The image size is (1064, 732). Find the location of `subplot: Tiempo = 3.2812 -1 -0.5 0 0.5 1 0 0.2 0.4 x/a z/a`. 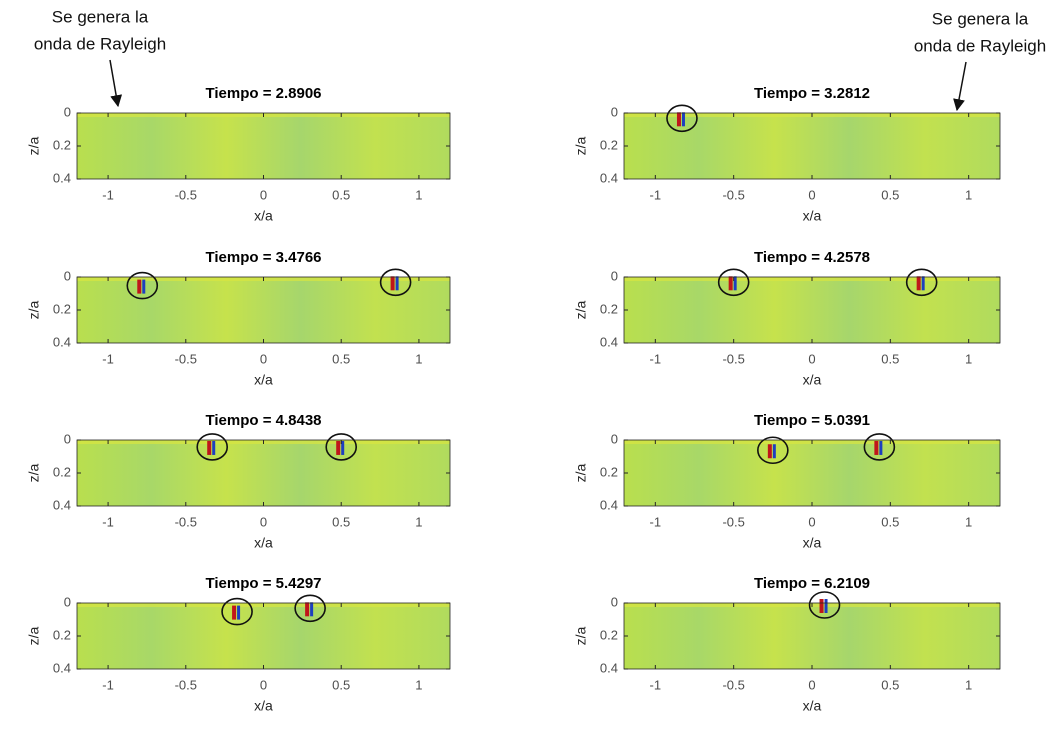

subplot: Tiempo = 3.2812 -1 -0.5 0 0.5 1 0 0.2 0.4 x/a z/a is located at coordinates (787, 154).